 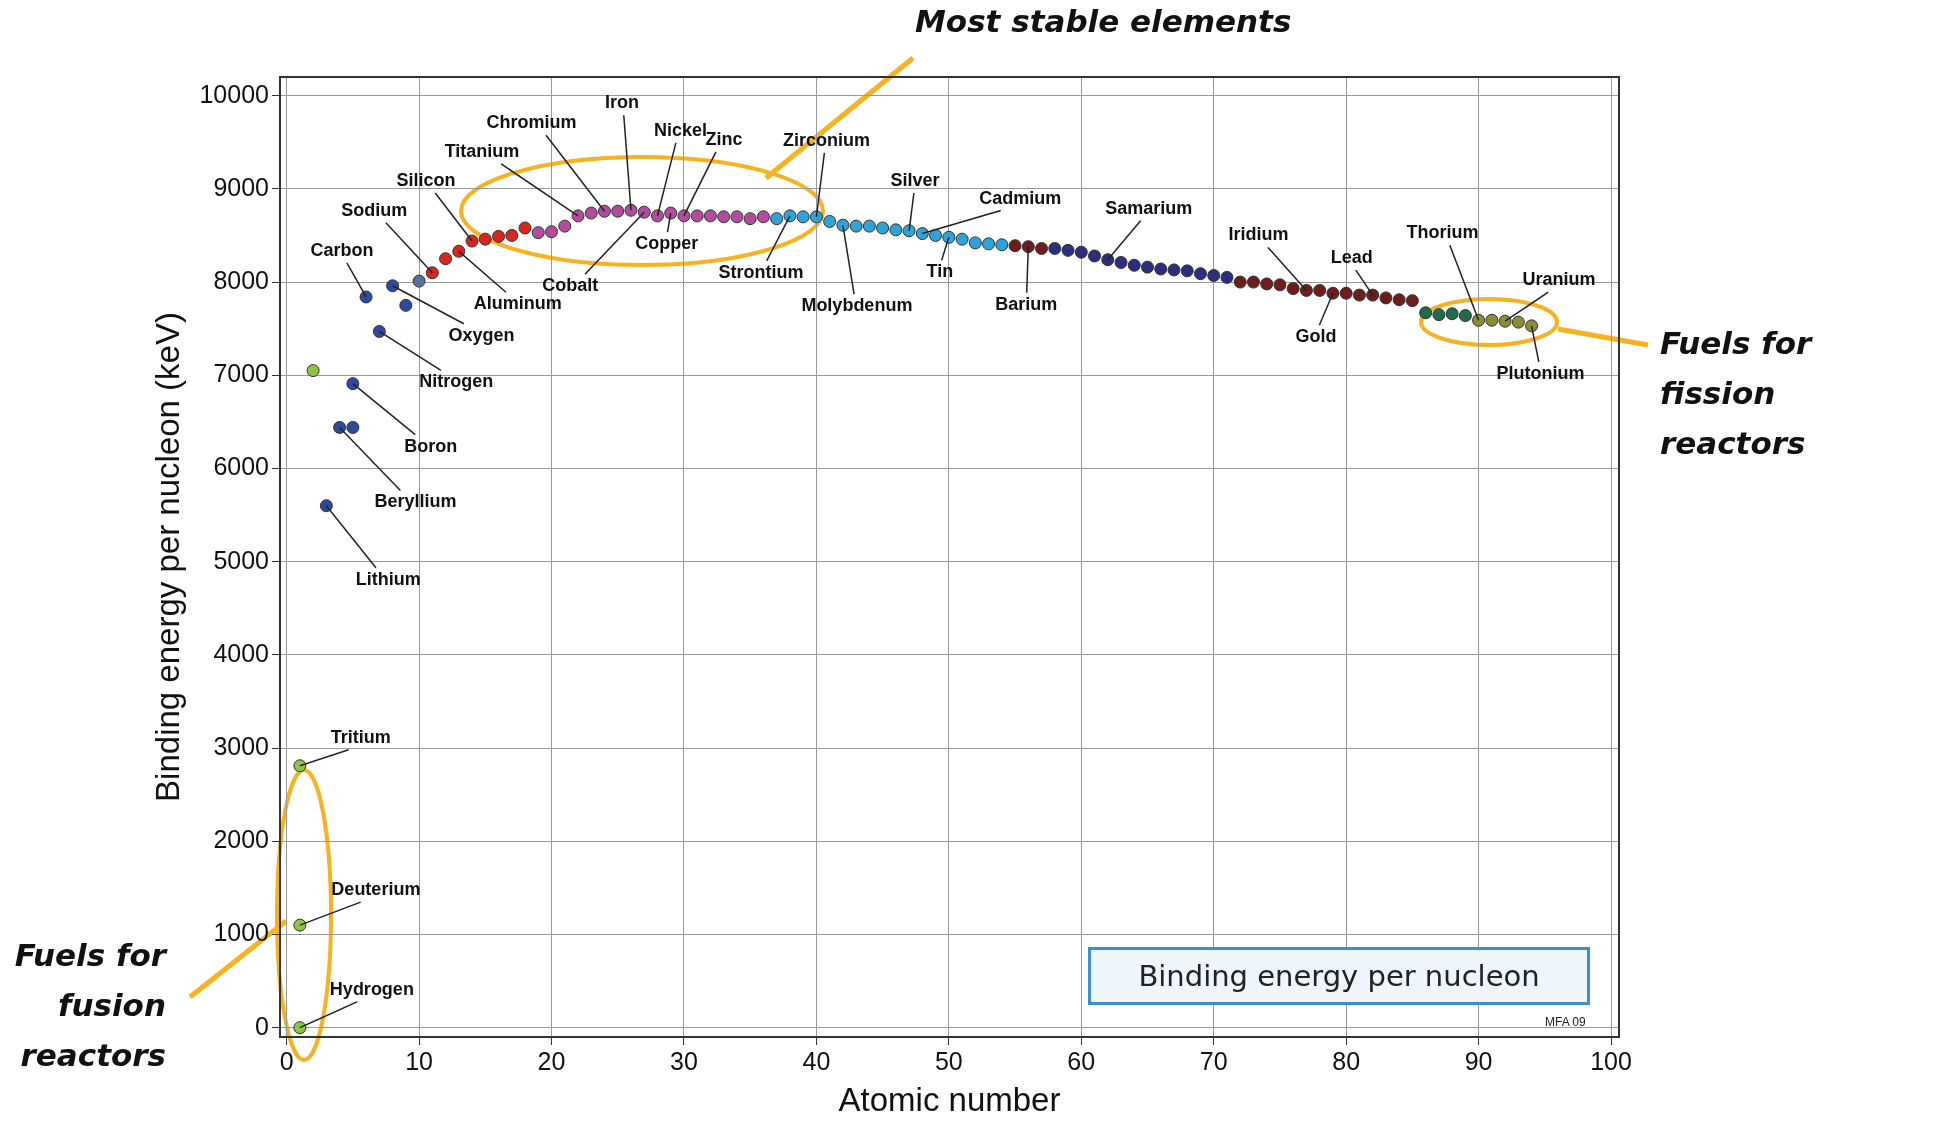 What do you see at coordinates (680, 129) in the screenshot?
I see `annotation: Nickel` at bounding box center [680, 129].